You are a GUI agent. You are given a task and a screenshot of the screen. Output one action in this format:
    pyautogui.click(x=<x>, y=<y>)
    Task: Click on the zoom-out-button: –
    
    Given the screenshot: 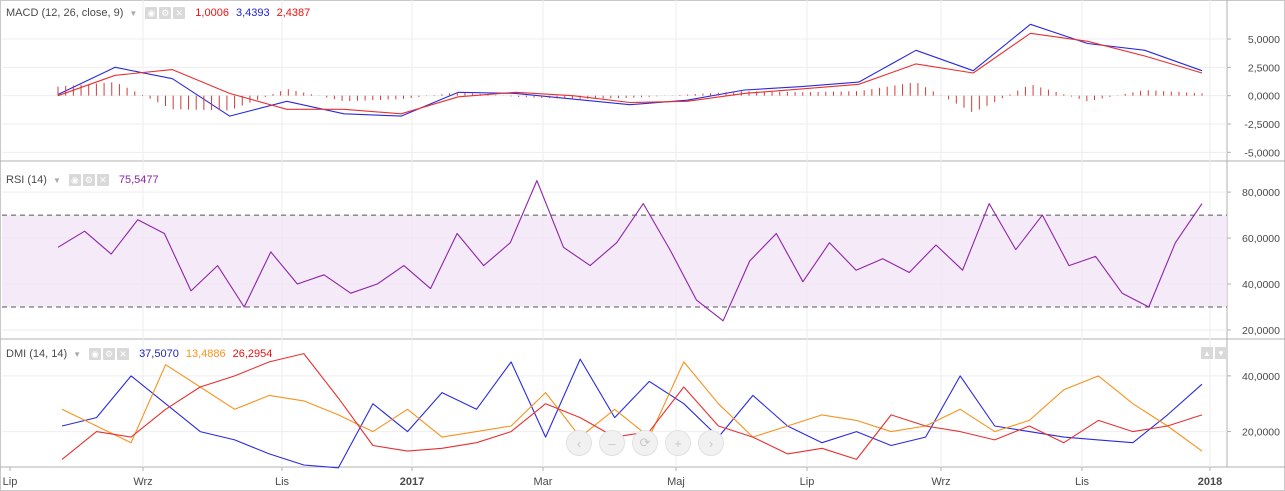 What is the action you would take?
    pyautogui.click(x=612, y=443)
    